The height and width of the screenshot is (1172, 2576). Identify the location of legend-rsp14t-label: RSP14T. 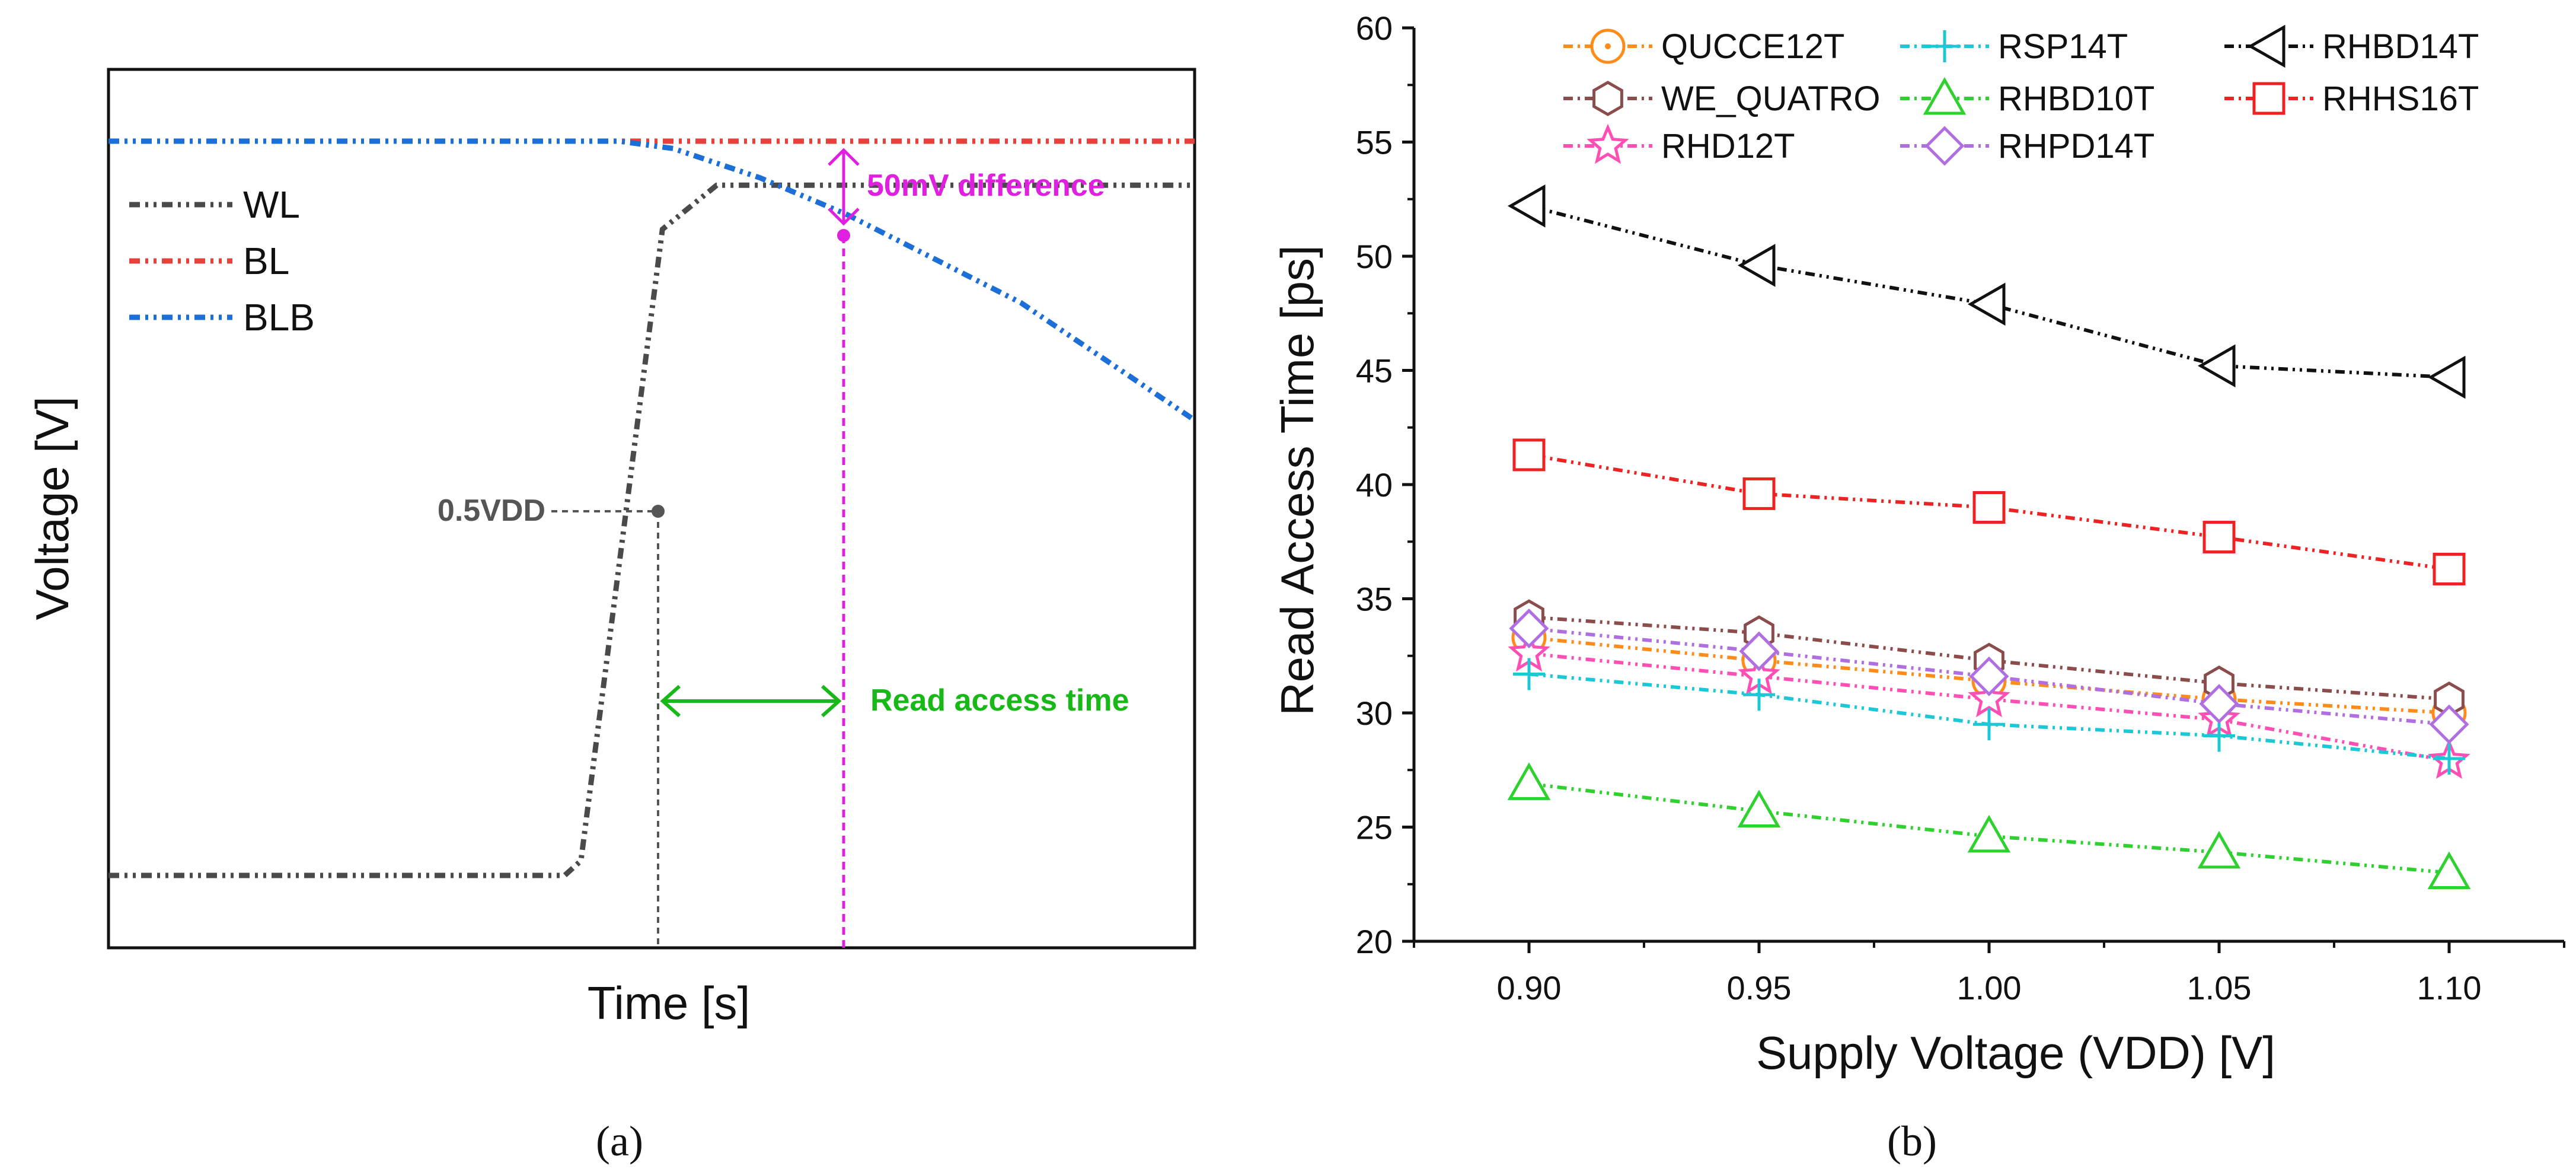
(2063, 46).